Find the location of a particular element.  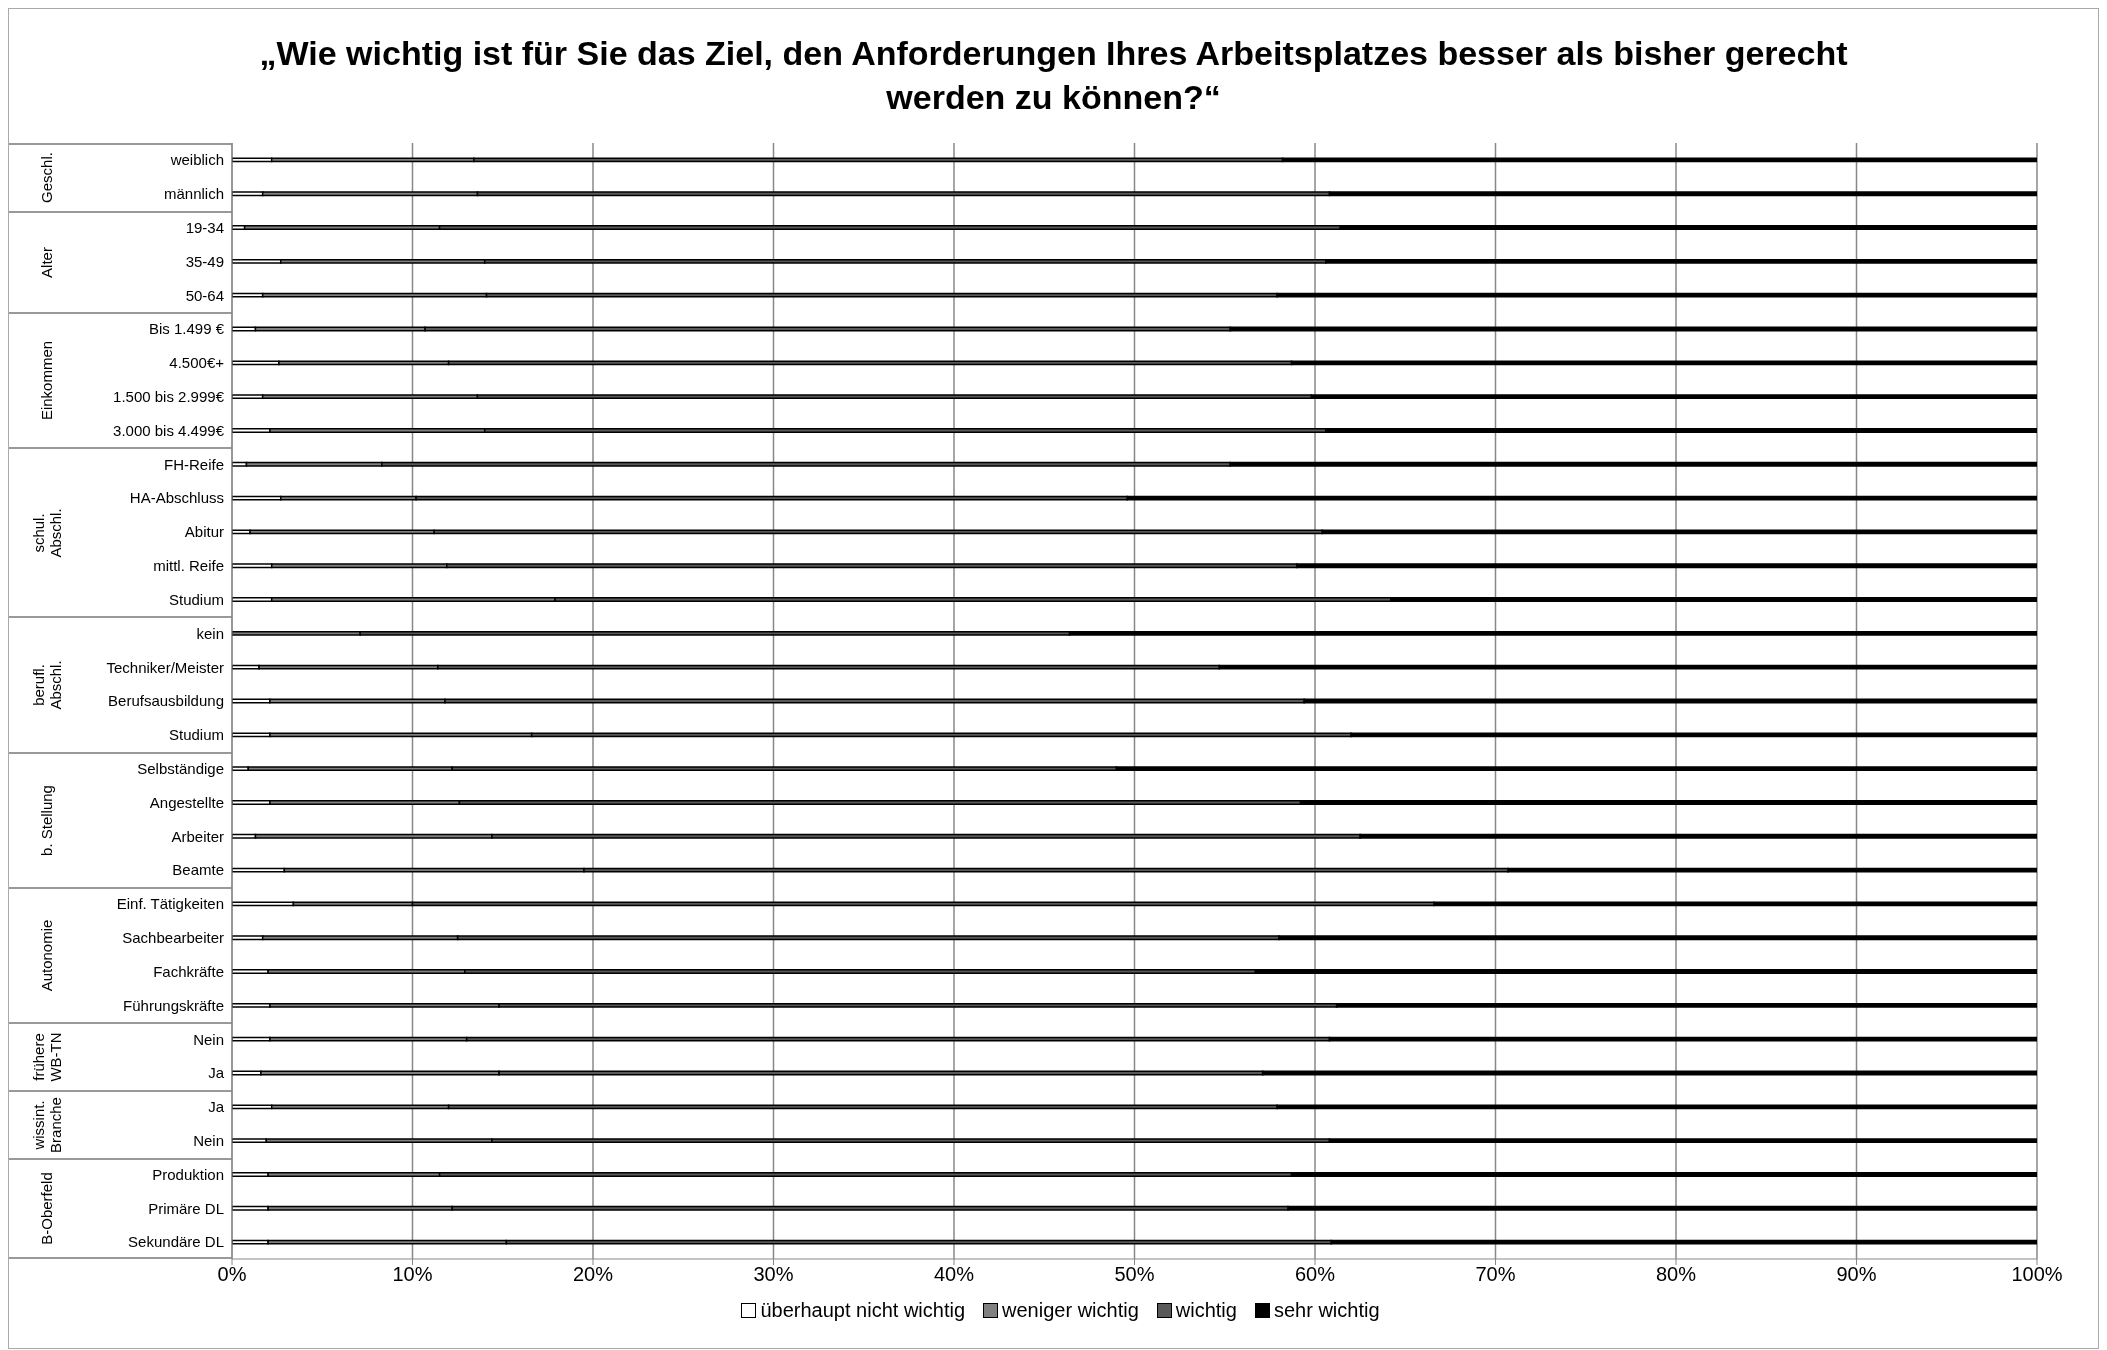

y-tick-label: 3.000 bis 4.499€ is located at coordinates (169, 430).